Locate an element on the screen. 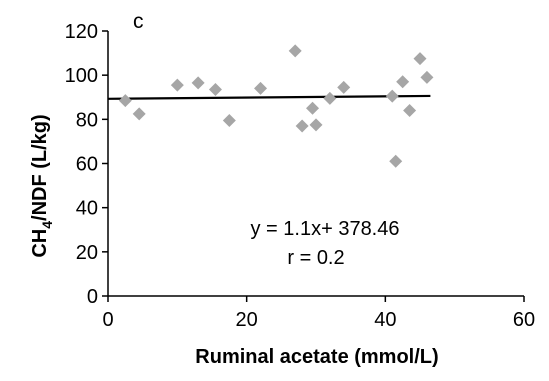 Image resolution: width=549 pixels, height=381 pixels. regression-equation: y = 1.1x+ 378.46 is located at coordinates (324, 229).